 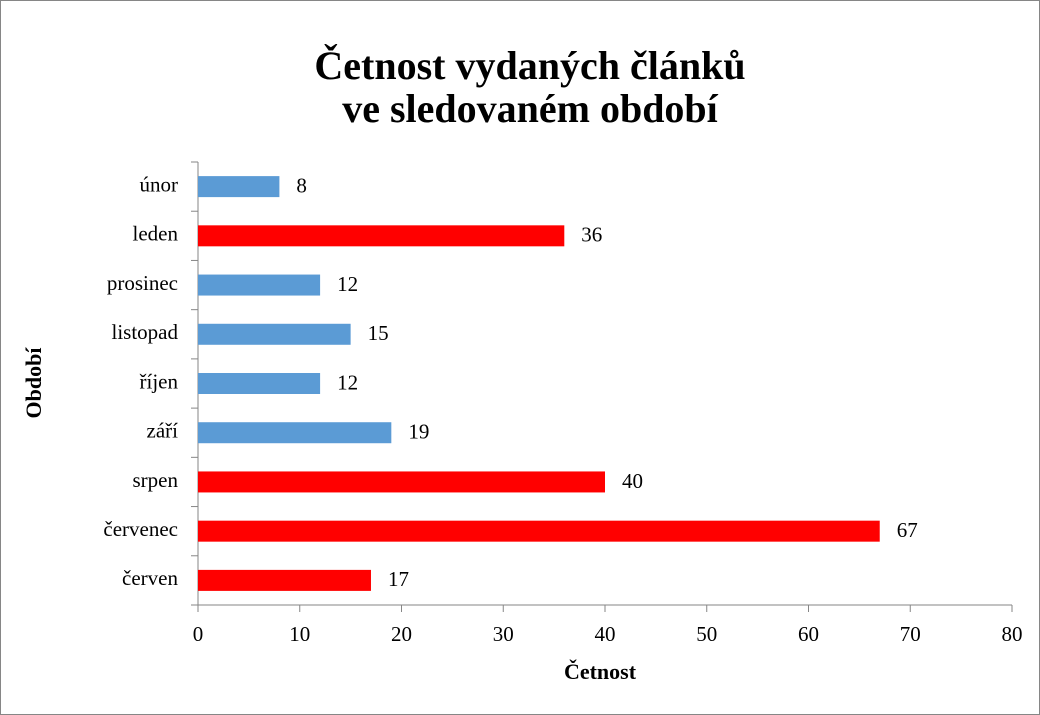 I want to click on y-tick-label: červen, so click(x=150, y=578).